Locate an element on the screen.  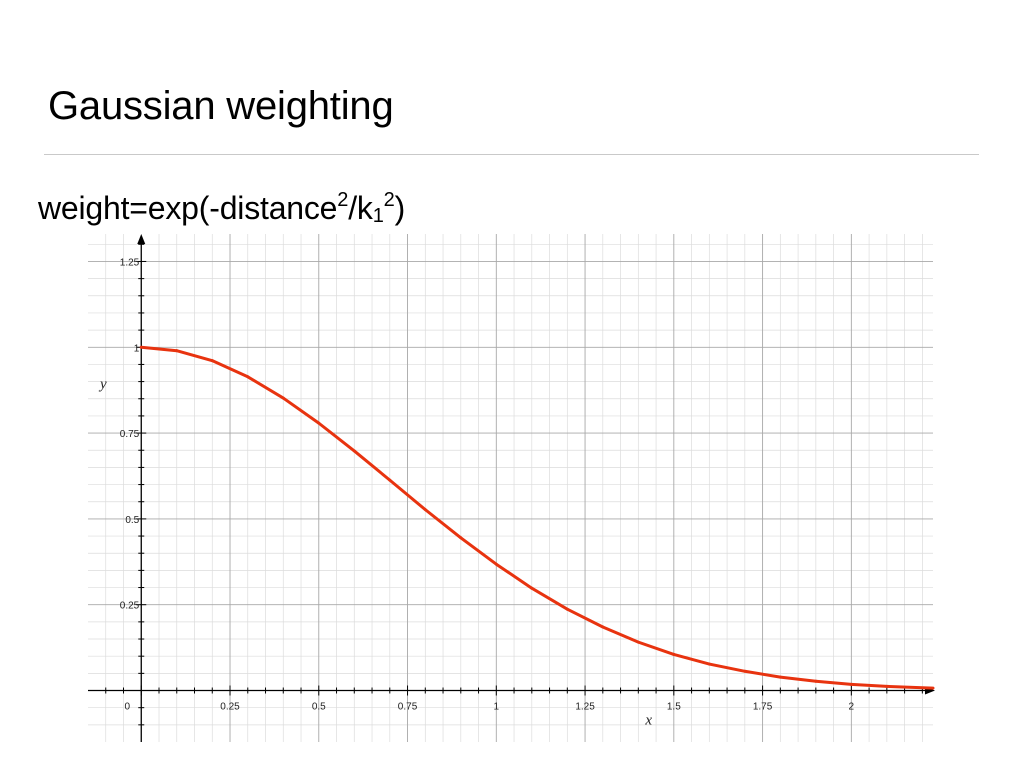
y-tick-label: 1.25 is located at coordinates (130, 262).